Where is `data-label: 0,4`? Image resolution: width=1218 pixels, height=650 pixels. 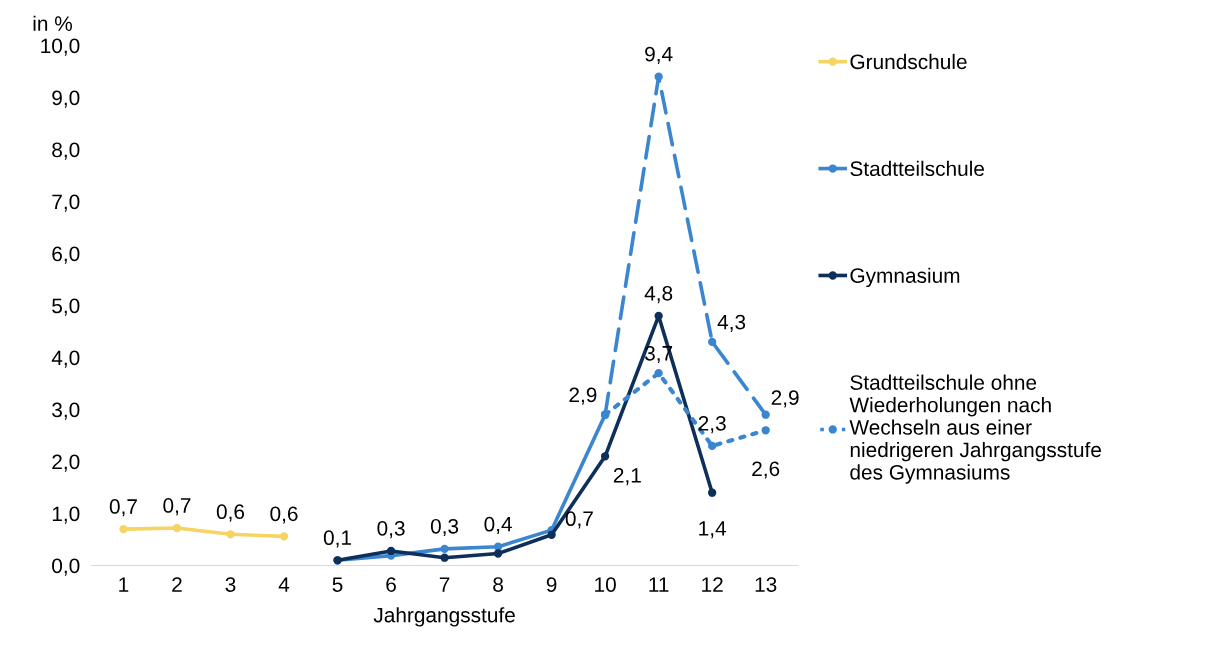 data-label: 0,4 is located at coordinates (498, 525).